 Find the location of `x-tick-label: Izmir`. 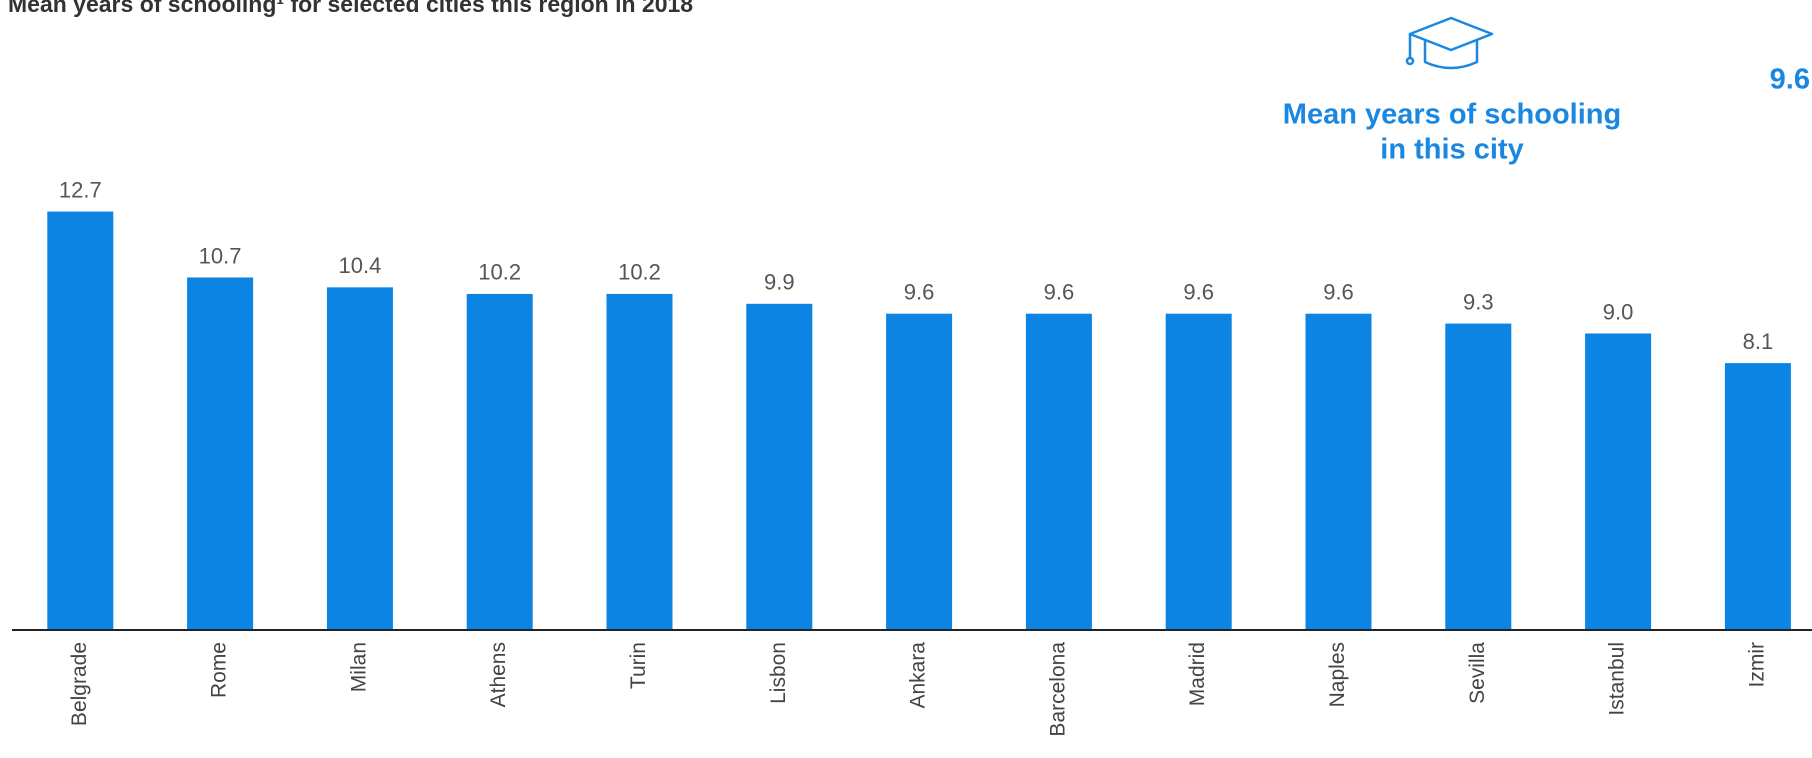

x-tick-label: Izmir is located at coordinates (1756, 665).